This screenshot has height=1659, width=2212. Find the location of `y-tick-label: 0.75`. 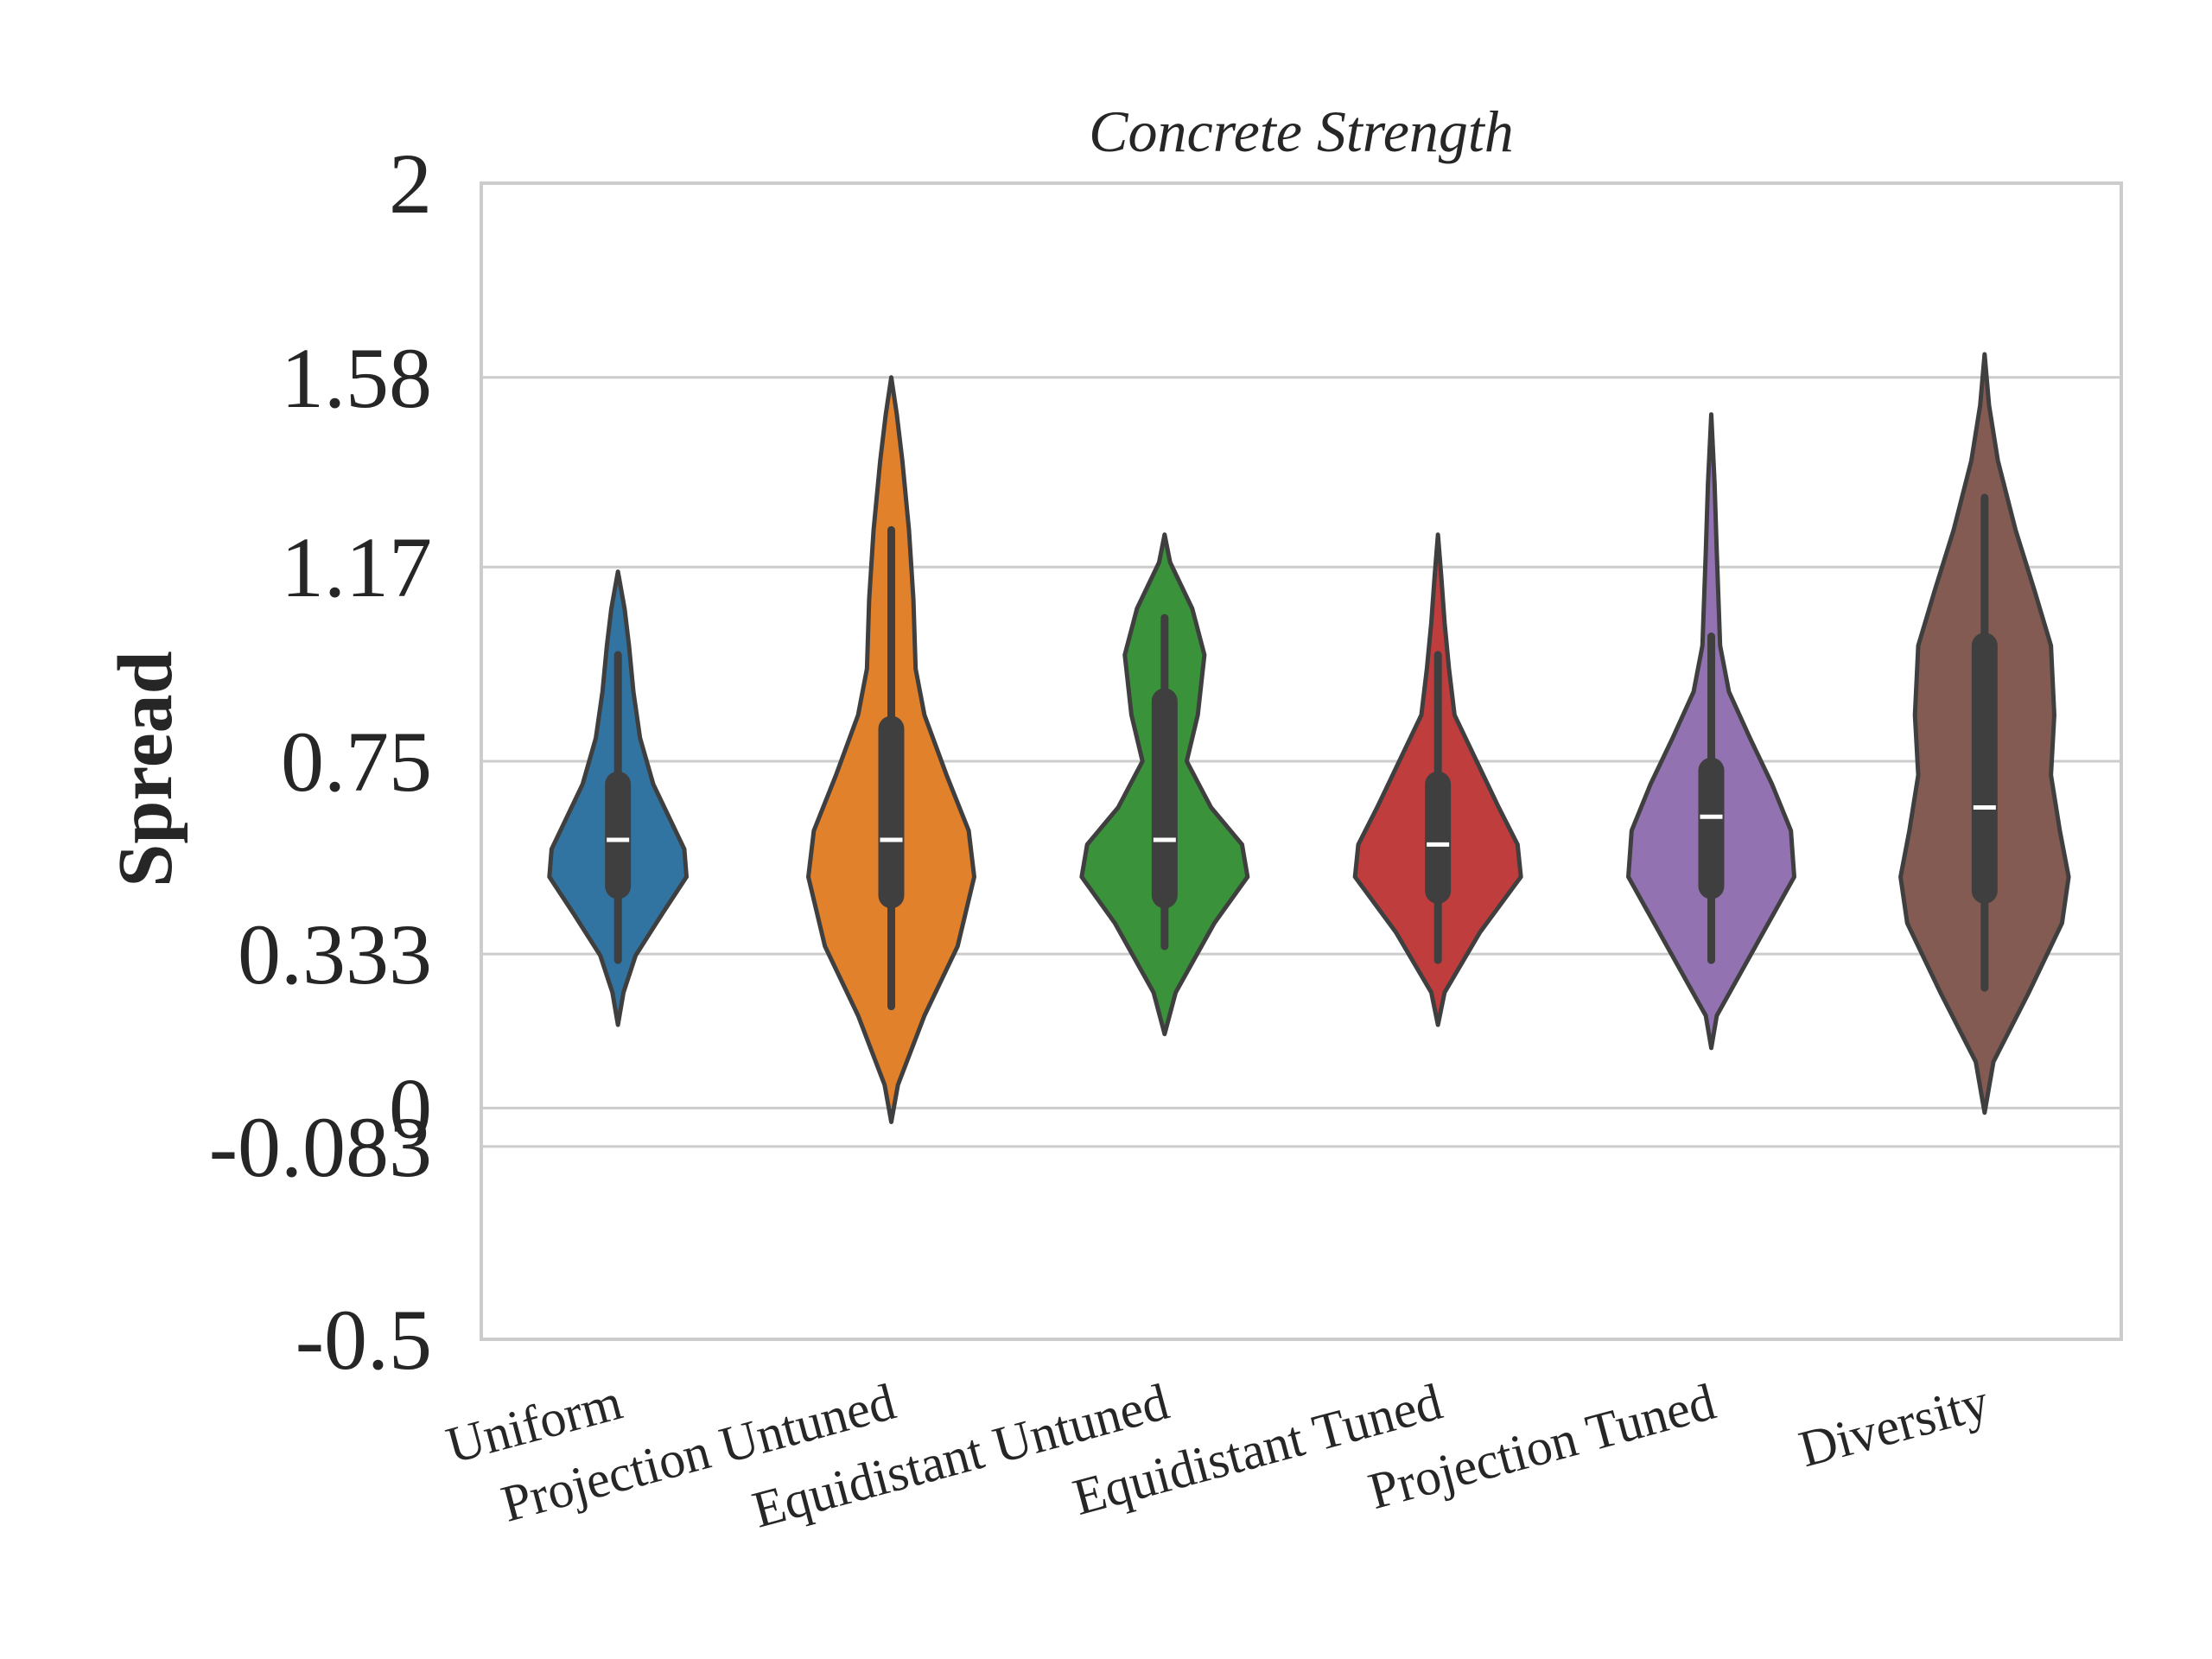

y-tick-label: 0.75 is located at coordinates (356, 762).